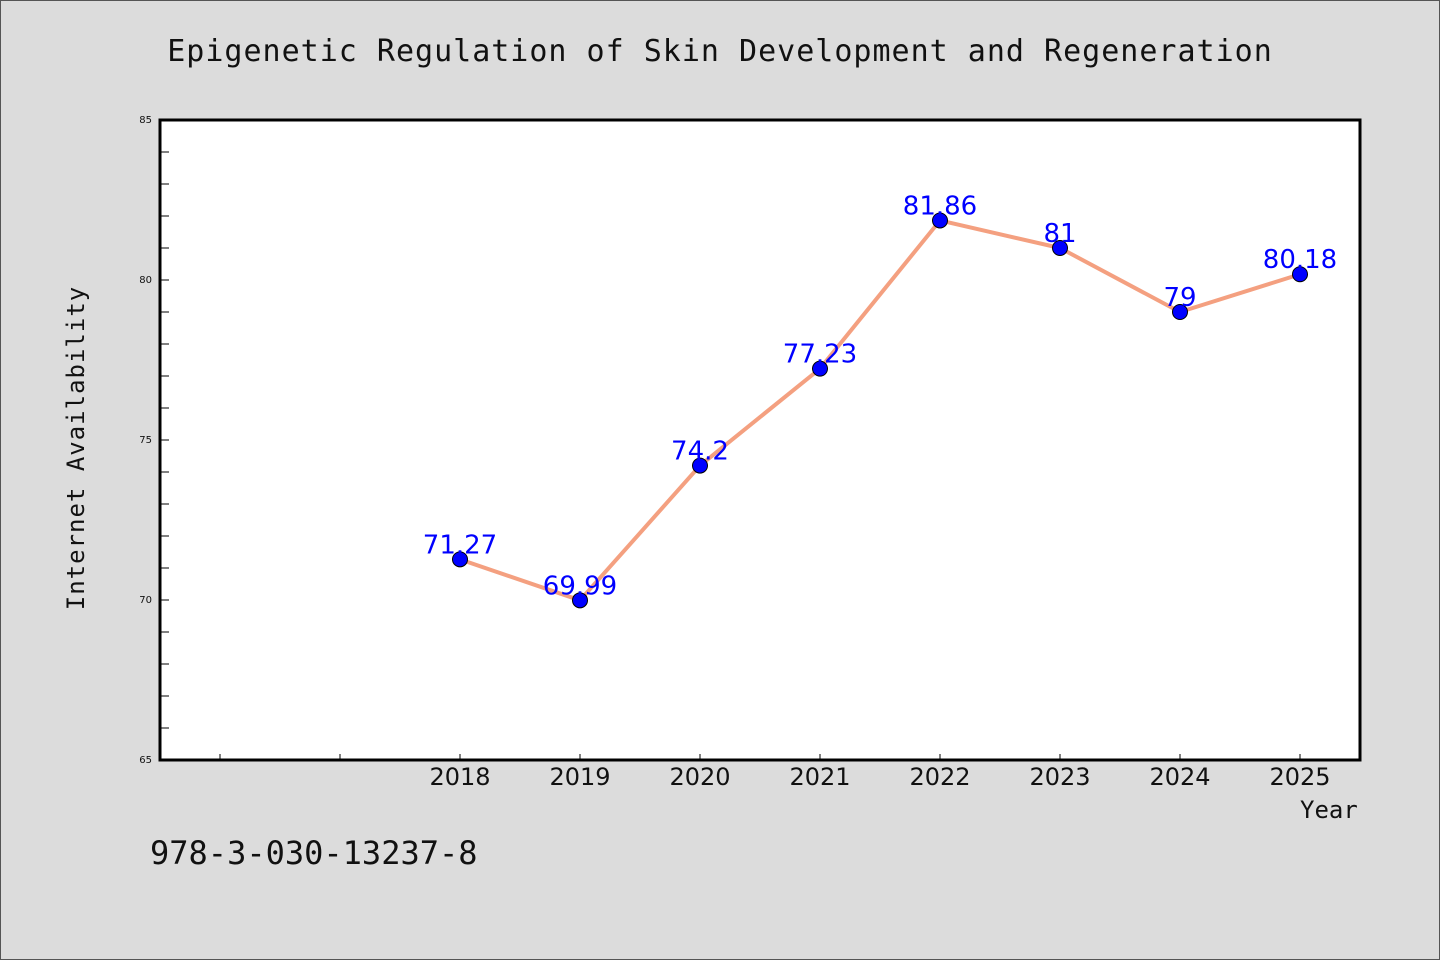 This screenshot has width=1440, height=960. What do you see at coordinates (145, 600) in the screenshot?
I see `y-tick-label: 70` at bounding box center [145, 600].